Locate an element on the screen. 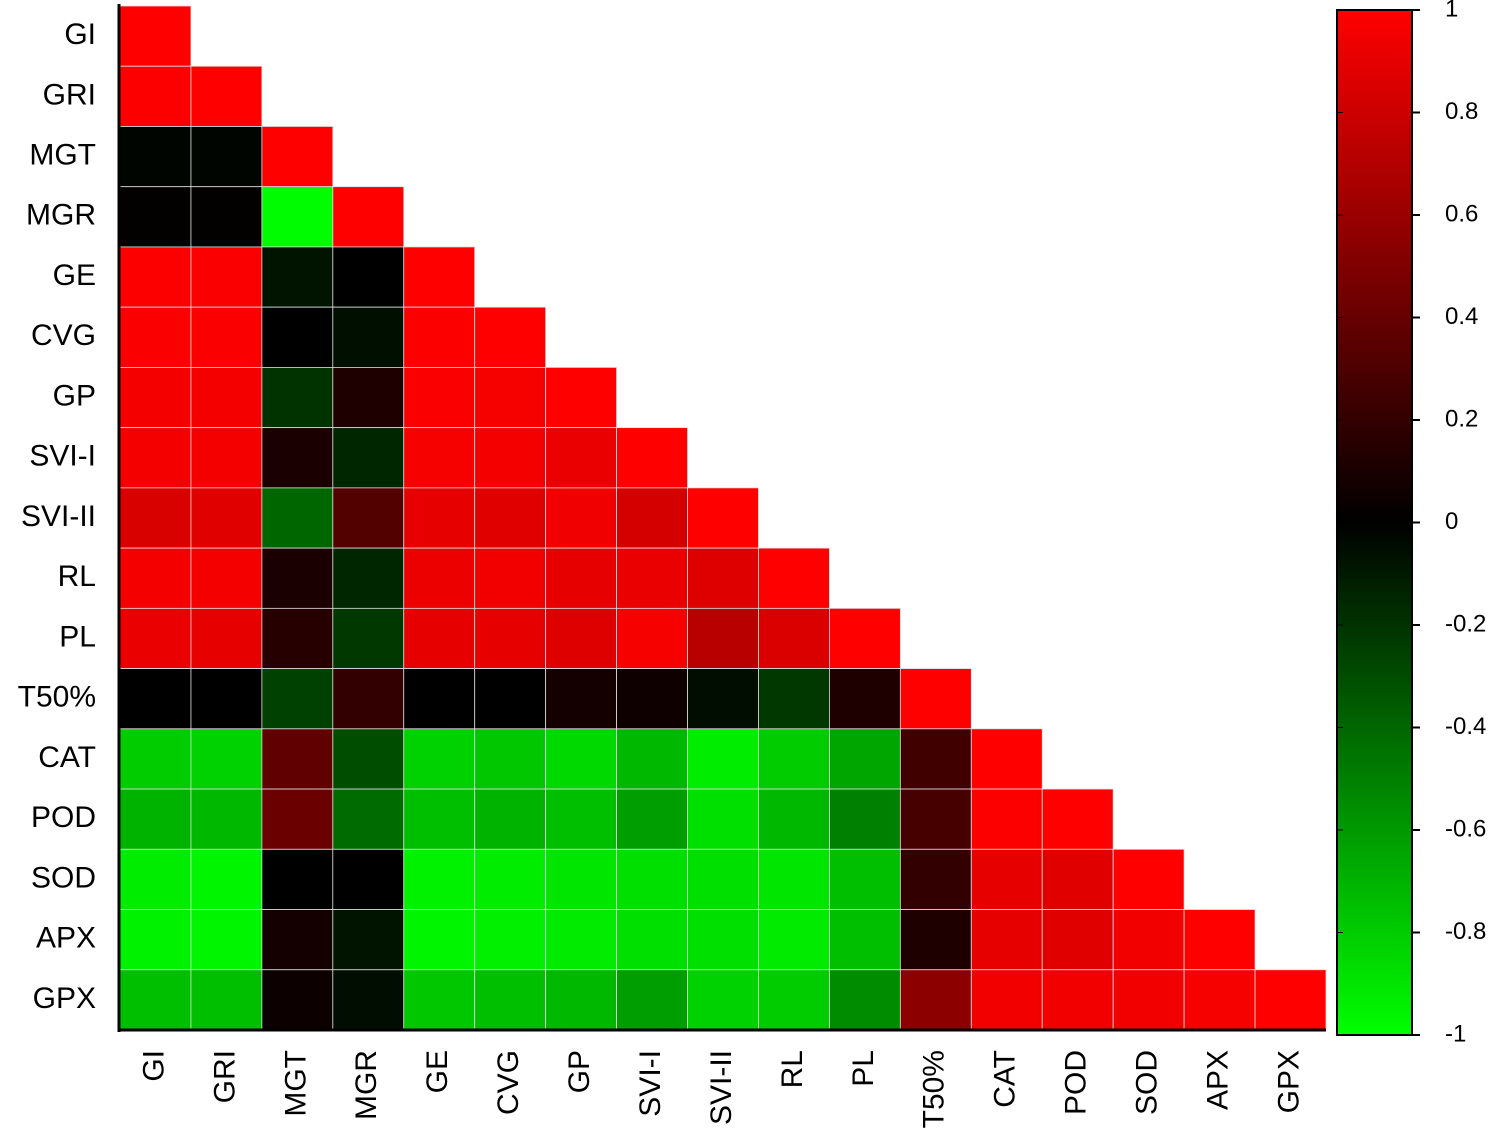 The height and width of the screenshot is (1140, 1499). x-tick-label: APX is located at coordinates (1218, 1080).